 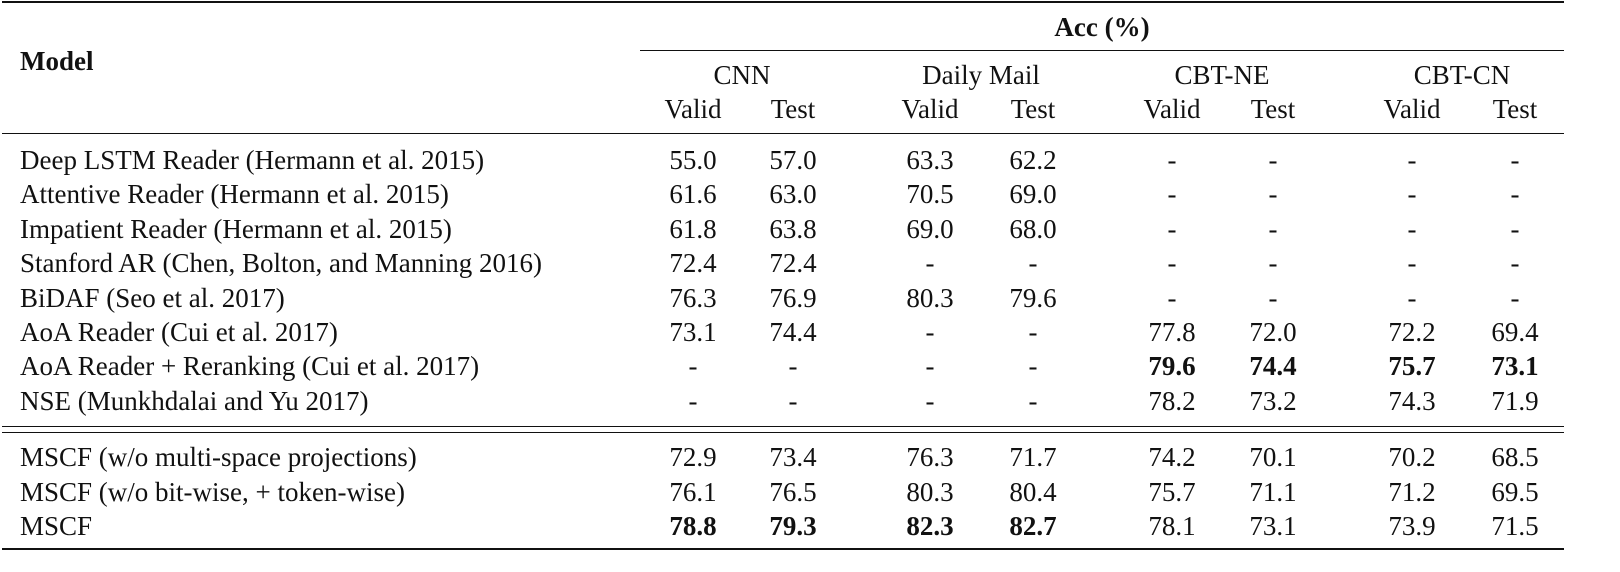 What do you see at coordinates (250, 366) in the screenshot?
I see `model-name: AoA Reader + Reranking (Cui et al. 2017)` at bounding box center [250, 366].